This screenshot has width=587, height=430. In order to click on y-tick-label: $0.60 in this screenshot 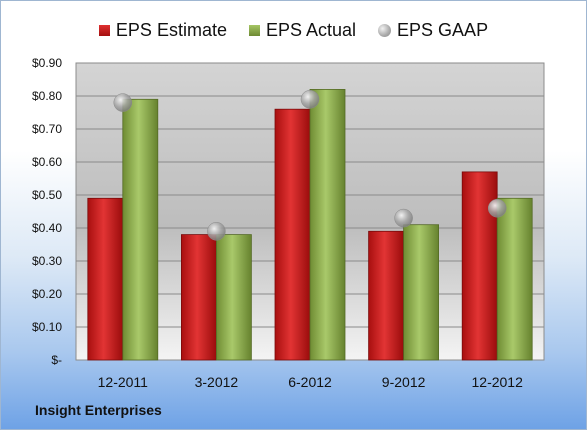, I will do `click(47, 162)`.